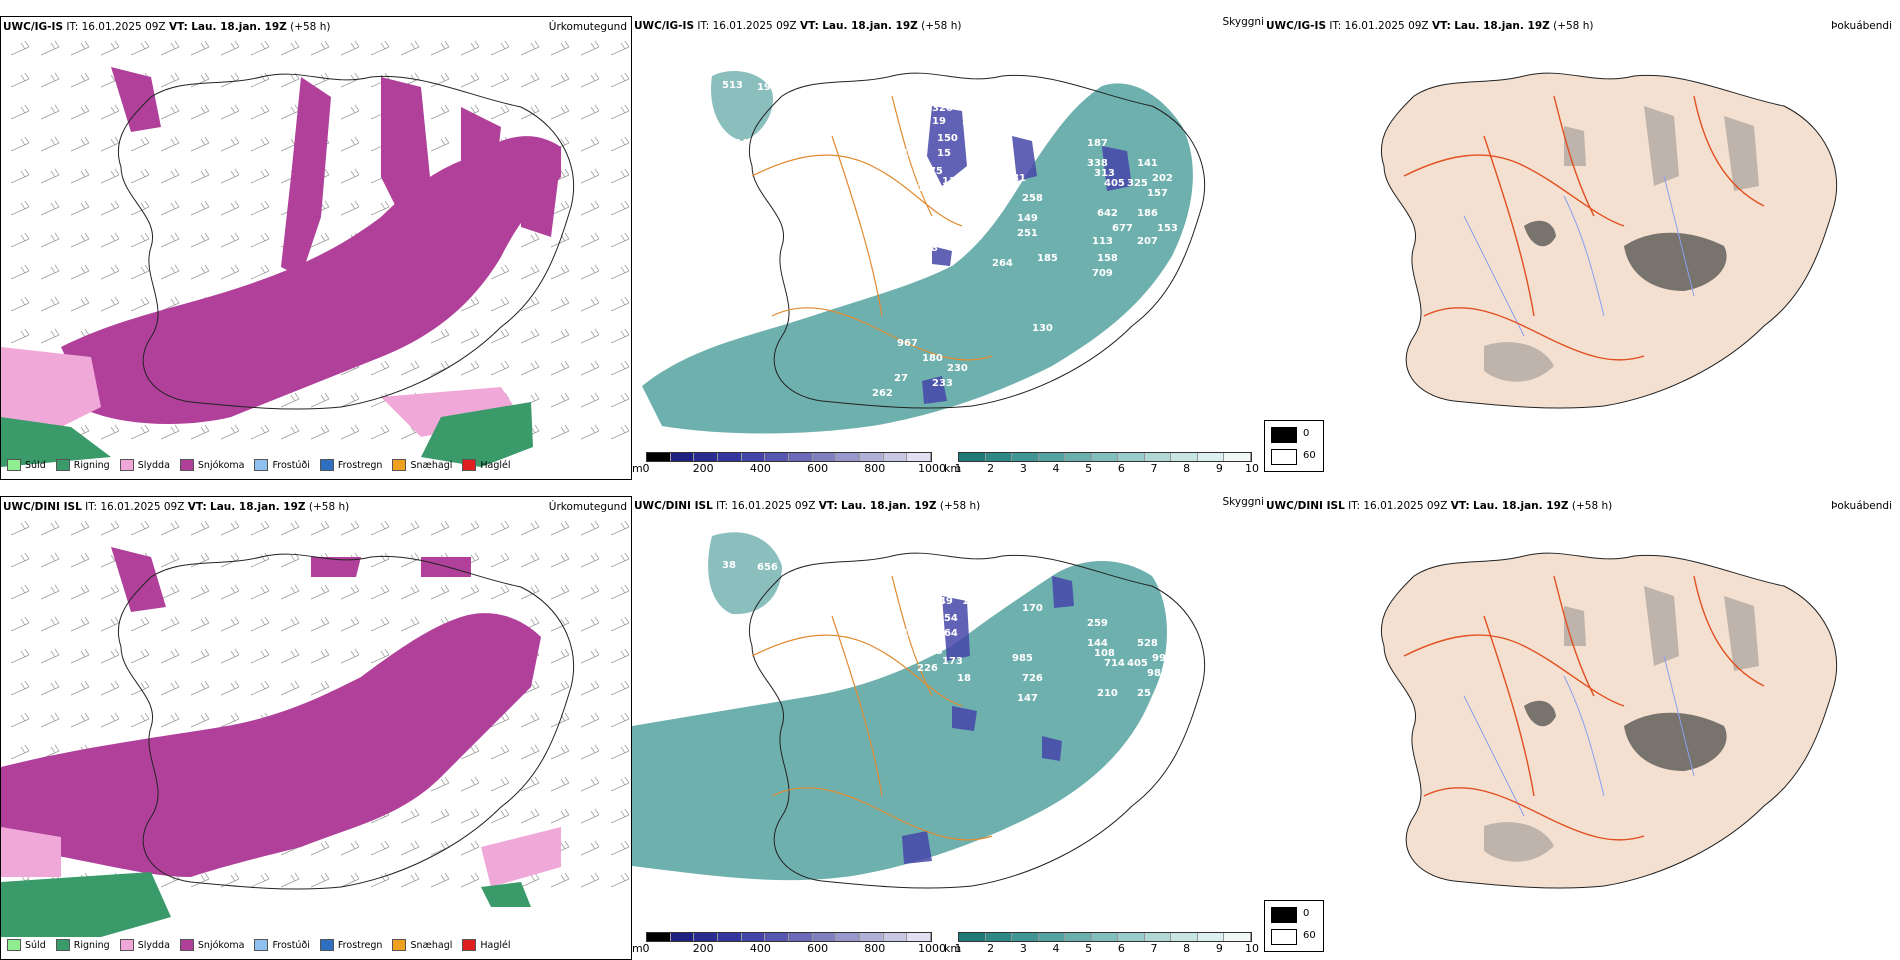 Image resolution: width=1900 pixels, height=960 pixels. I want to click on cloud-base-label: 726, so click(1032, 678).